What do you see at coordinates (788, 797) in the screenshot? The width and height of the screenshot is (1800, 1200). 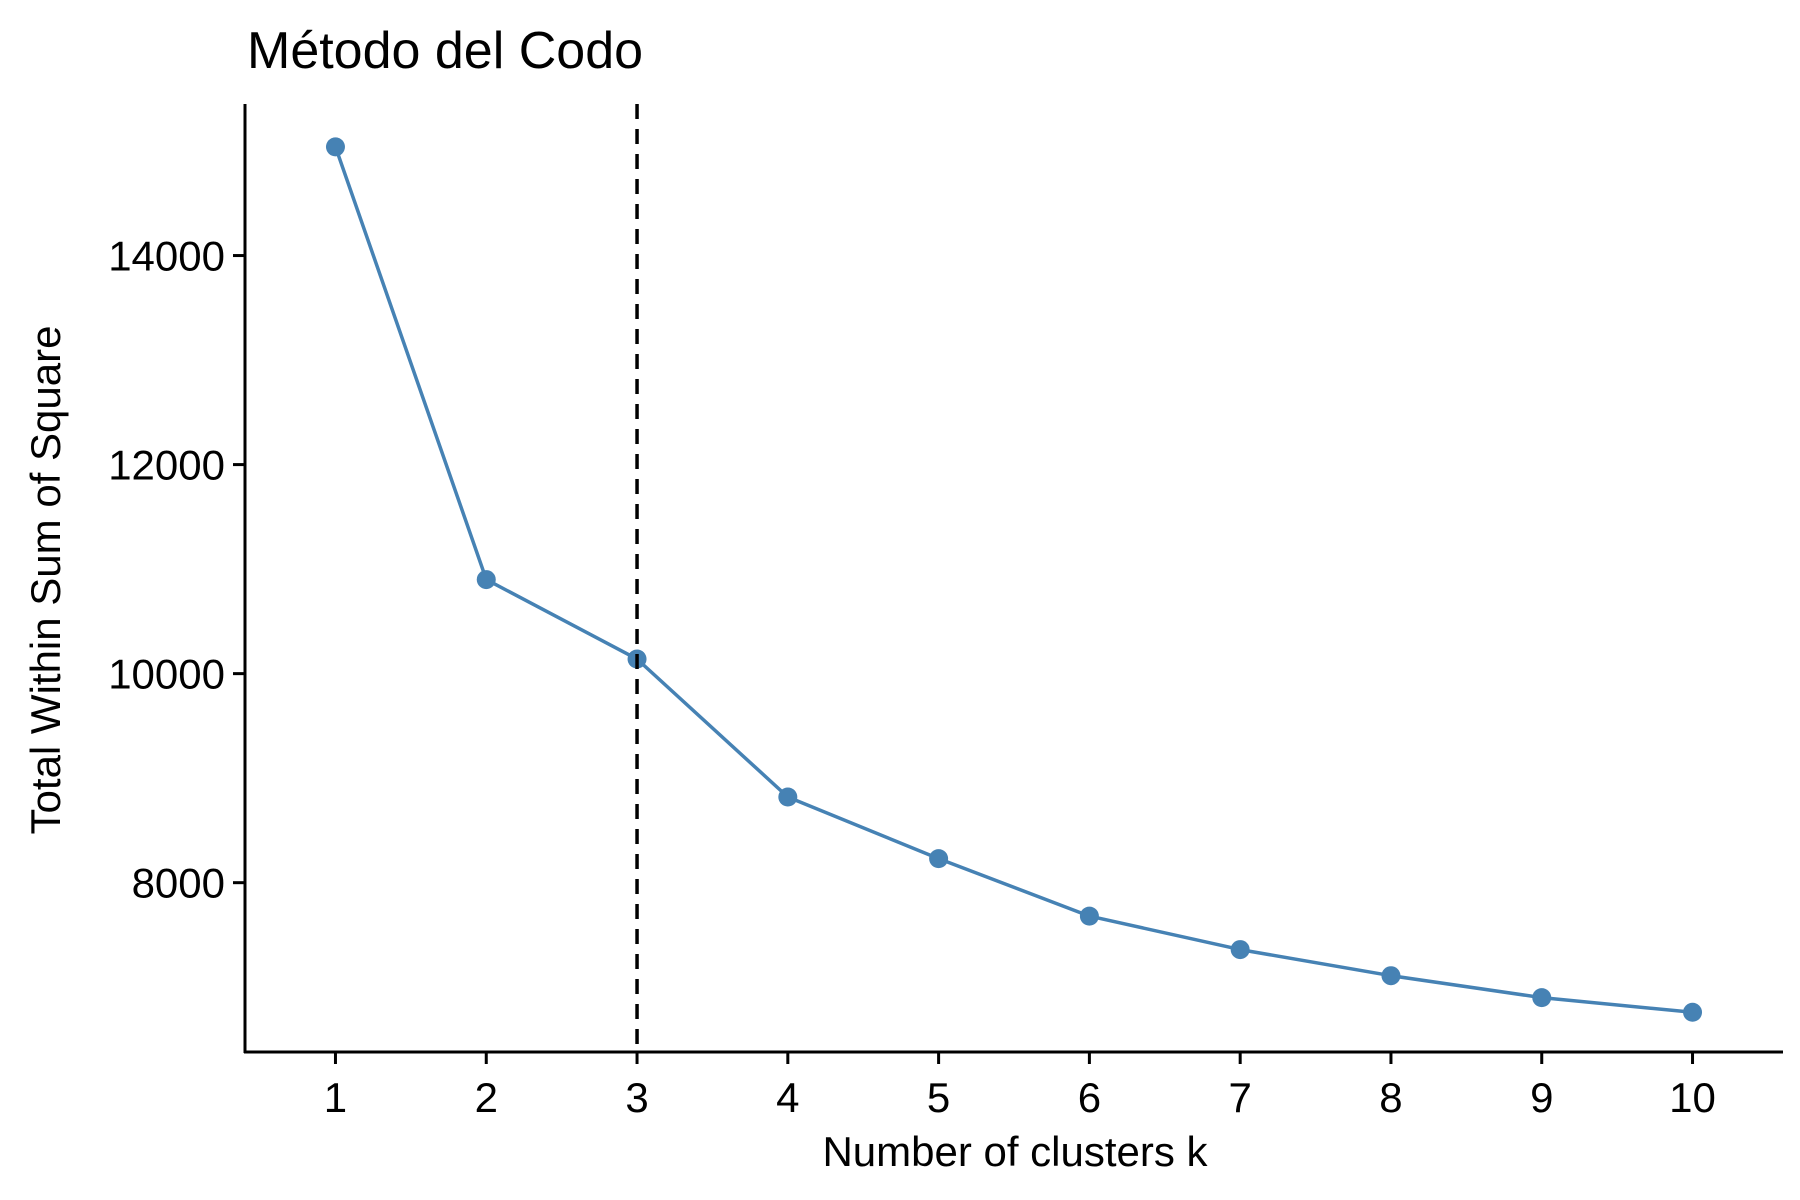 I see `data-point-k4` at bounding box center [788, 797].